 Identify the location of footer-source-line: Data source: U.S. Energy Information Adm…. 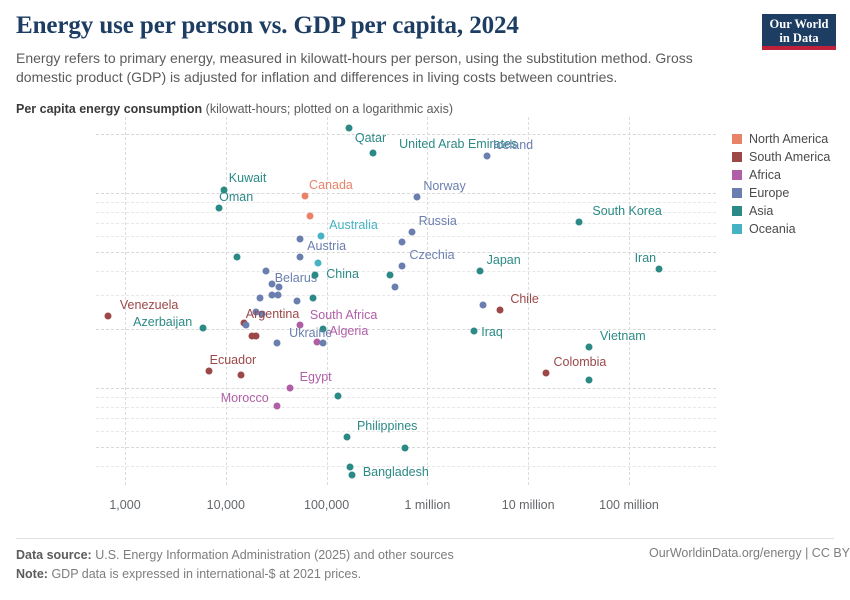
(425, 555).